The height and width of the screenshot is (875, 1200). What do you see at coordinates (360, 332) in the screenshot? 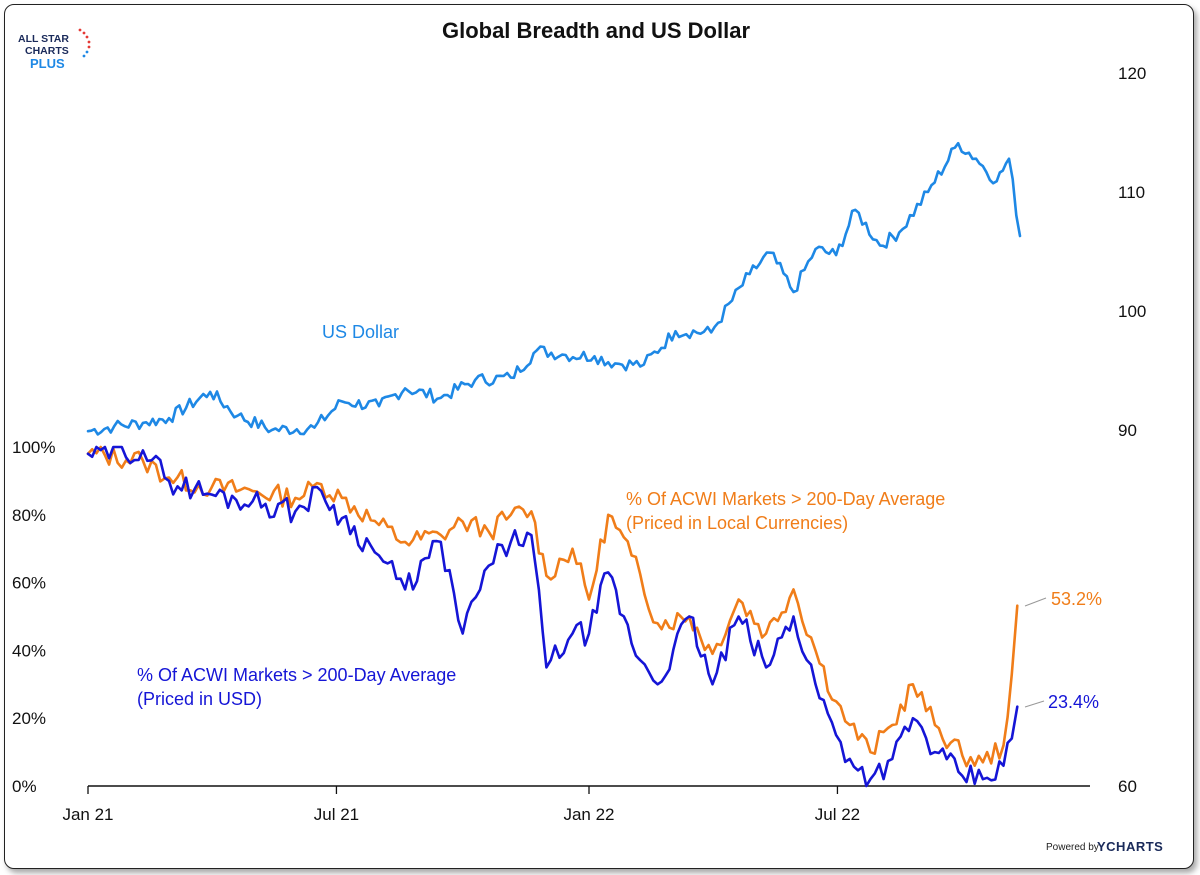
I see `us-dollar-label: US Dollar` at bounding box center [360, 332].